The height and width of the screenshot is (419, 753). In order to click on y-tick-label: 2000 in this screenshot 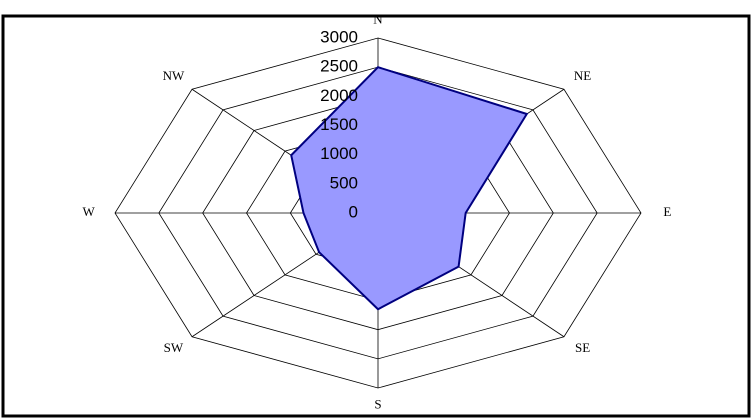, I will do `click(339, 95)`.